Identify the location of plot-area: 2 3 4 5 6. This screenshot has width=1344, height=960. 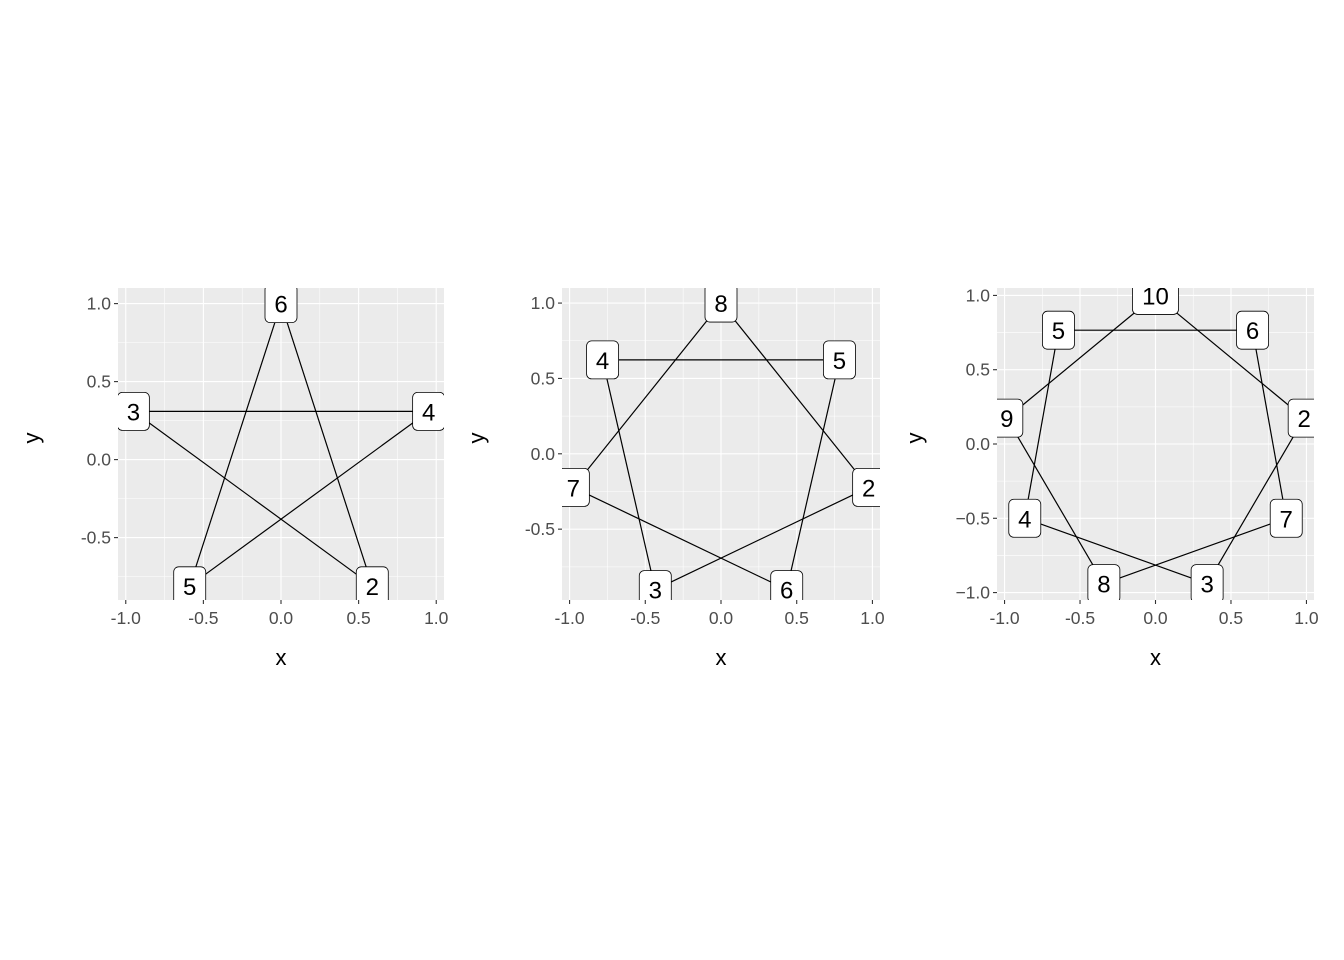
(281, 444).